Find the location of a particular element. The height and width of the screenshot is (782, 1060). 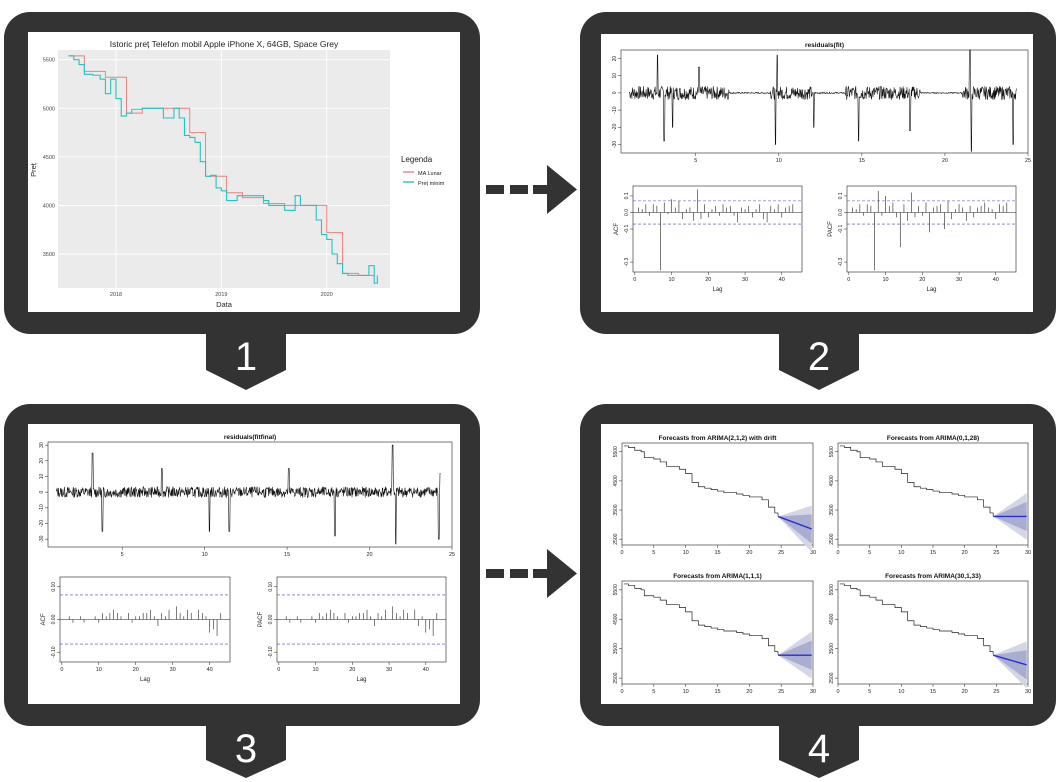

step-2-residuals-series is located at coordinates (823, 100).